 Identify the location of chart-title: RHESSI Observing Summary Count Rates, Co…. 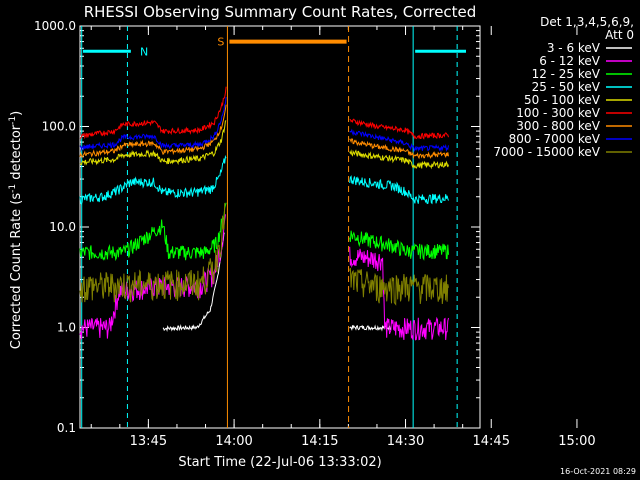
(280, 12).